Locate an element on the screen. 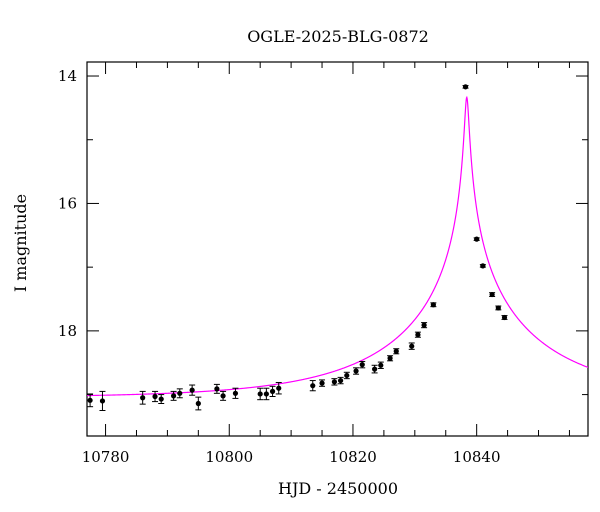  y-tick-label: 18 is located at coordinates (67, 331).